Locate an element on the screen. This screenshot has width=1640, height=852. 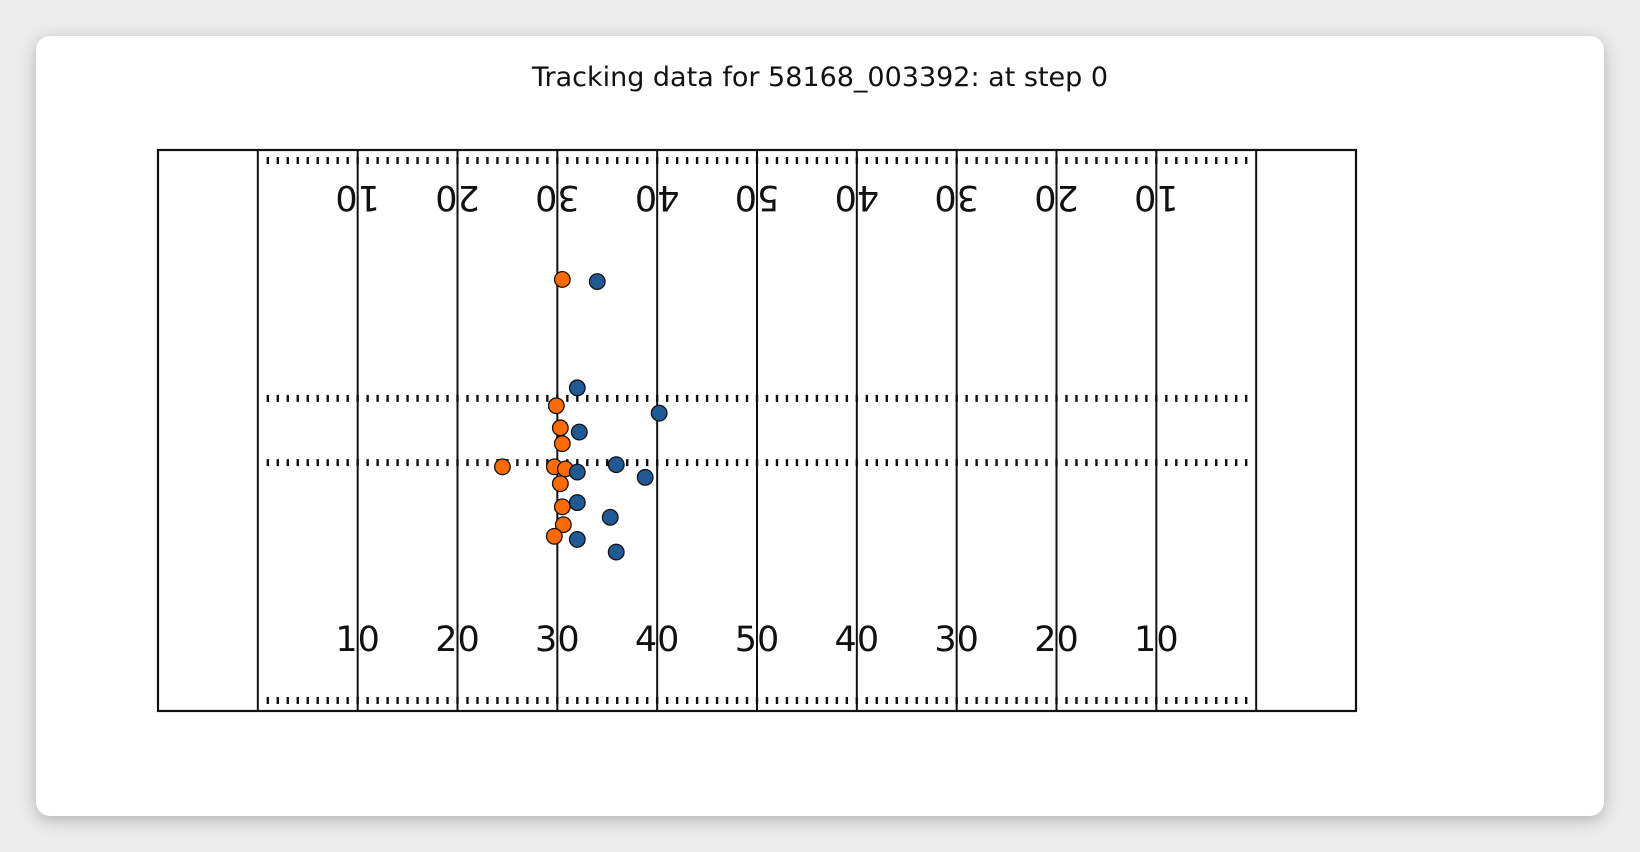
yard-number-top: 50 is located at coordinates (757, 197).